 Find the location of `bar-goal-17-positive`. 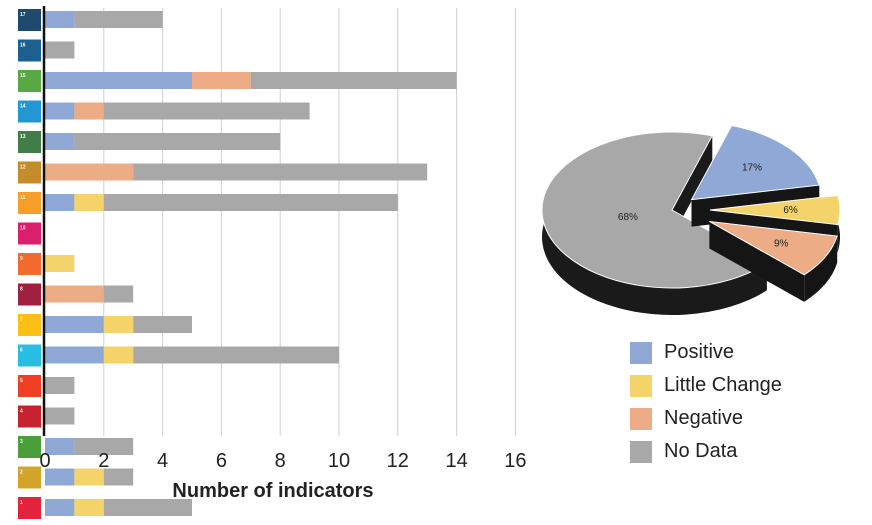

bar-goal-17-positive is located at coordinates (60, 19).